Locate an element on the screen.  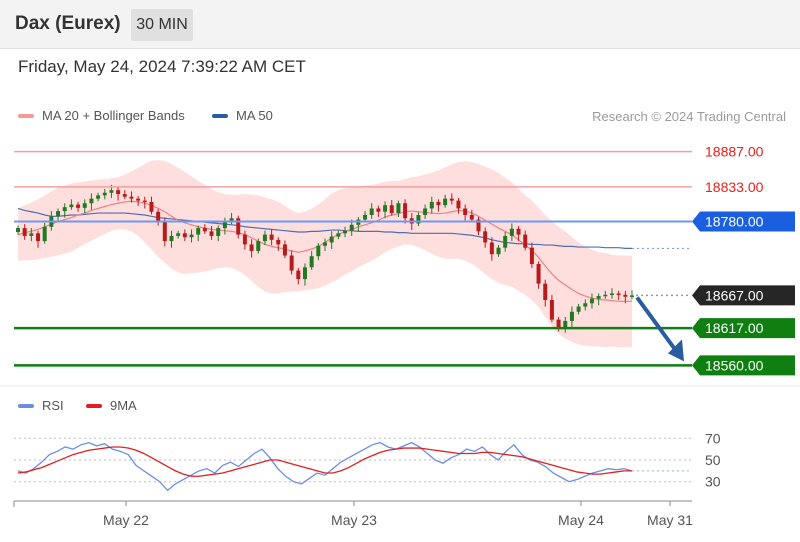
legend-ma20-label: MA 20 + Bollinger Bands is located at coordinates (113, 115).